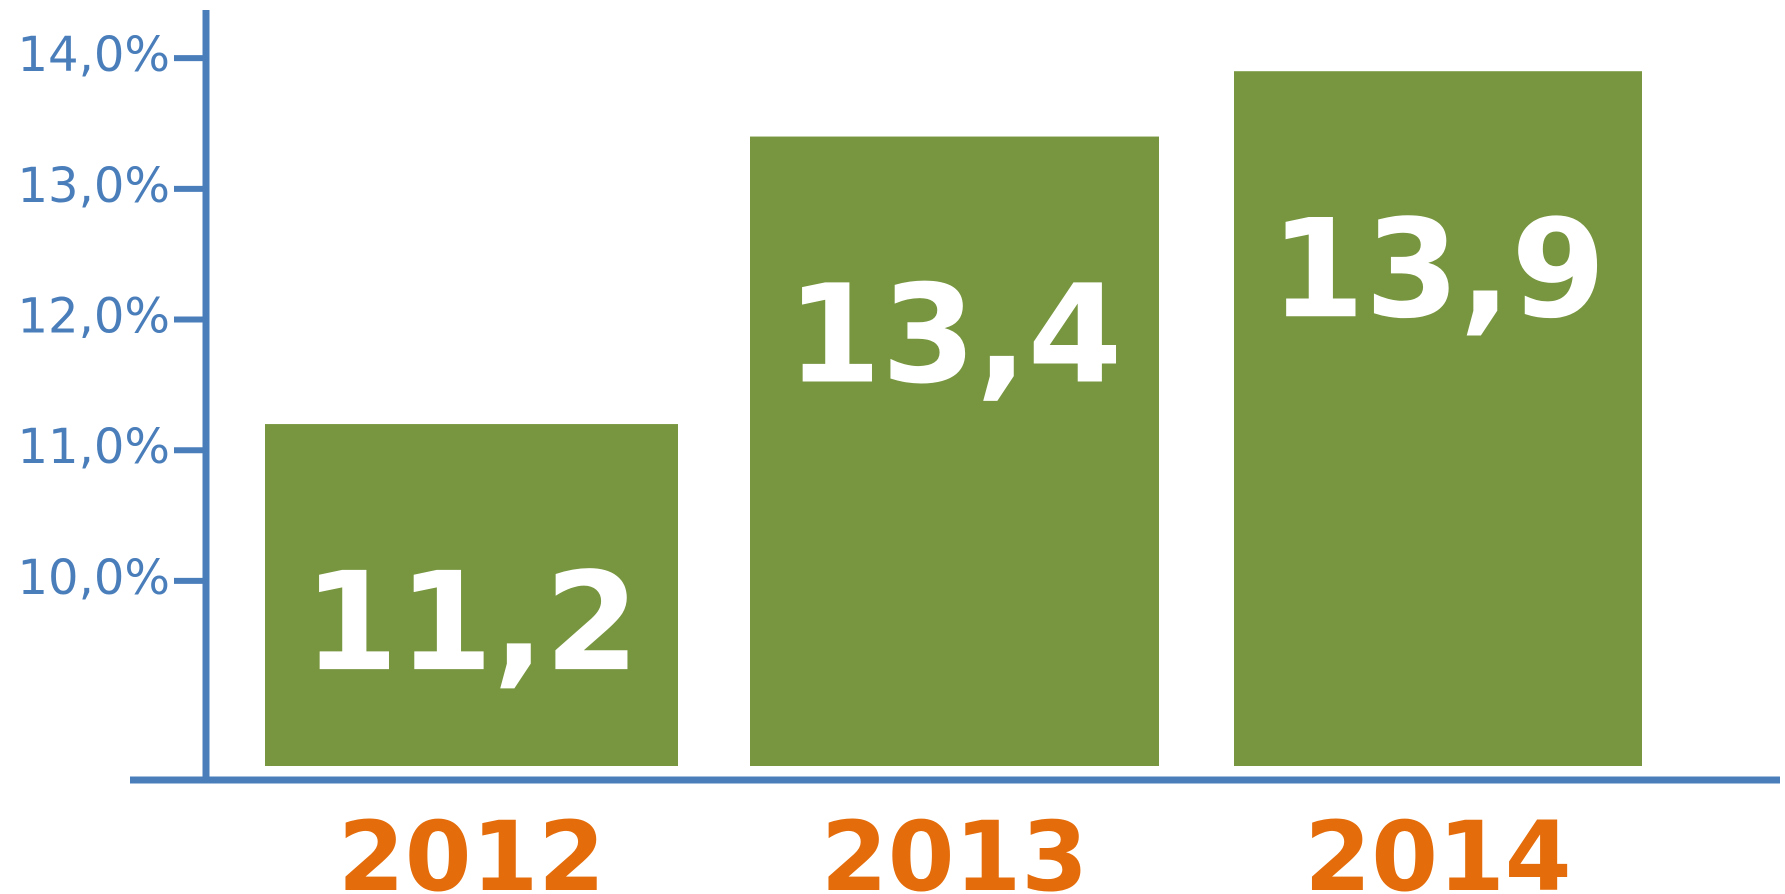 This screenshot has height=894, width=1785. Describe the element at coordinates (1437, 847) in the screenshot. I see `x-category-label: 2014` at that location.